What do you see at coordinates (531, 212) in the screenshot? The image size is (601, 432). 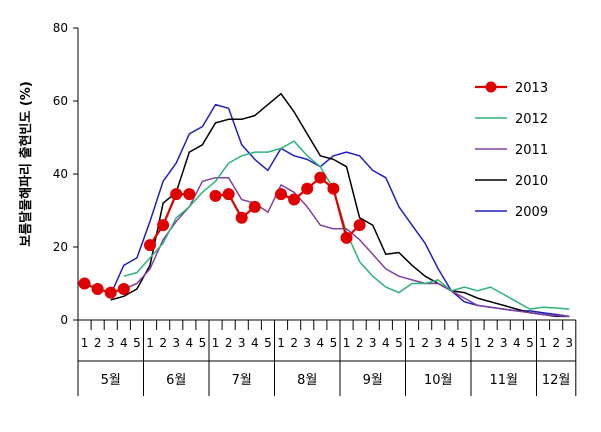 I see `legend-label-2009: 2009` at bounding box center [531, 212].